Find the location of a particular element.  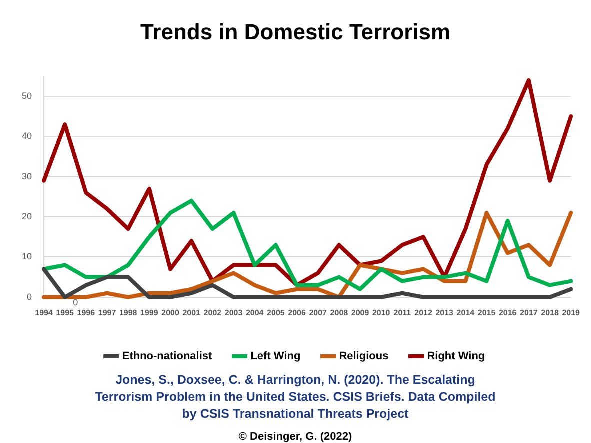

x-tick-label: 2000 is located at coordinates (171, 313).